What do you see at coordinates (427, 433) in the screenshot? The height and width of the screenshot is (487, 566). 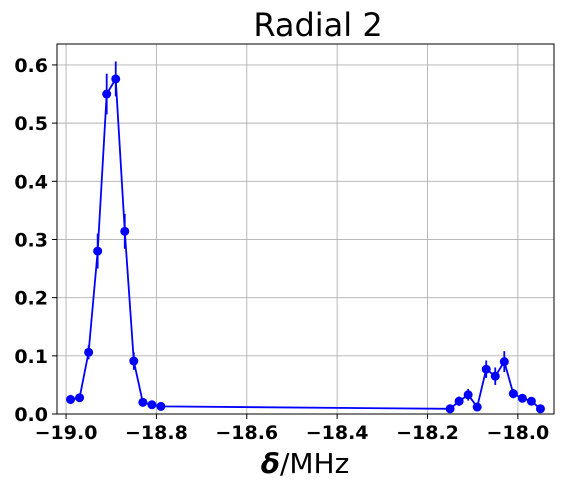 I see `x-tick-label: −18.2` at bounding box center [427, 433].